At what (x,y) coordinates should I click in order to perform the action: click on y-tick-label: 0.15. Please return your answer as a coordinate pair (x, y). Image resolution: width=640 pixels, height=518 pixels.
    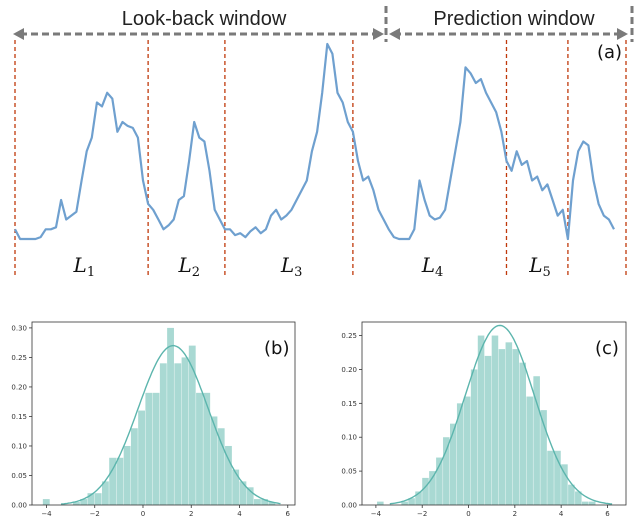
    Looking at the image, I should click on (19, 417).